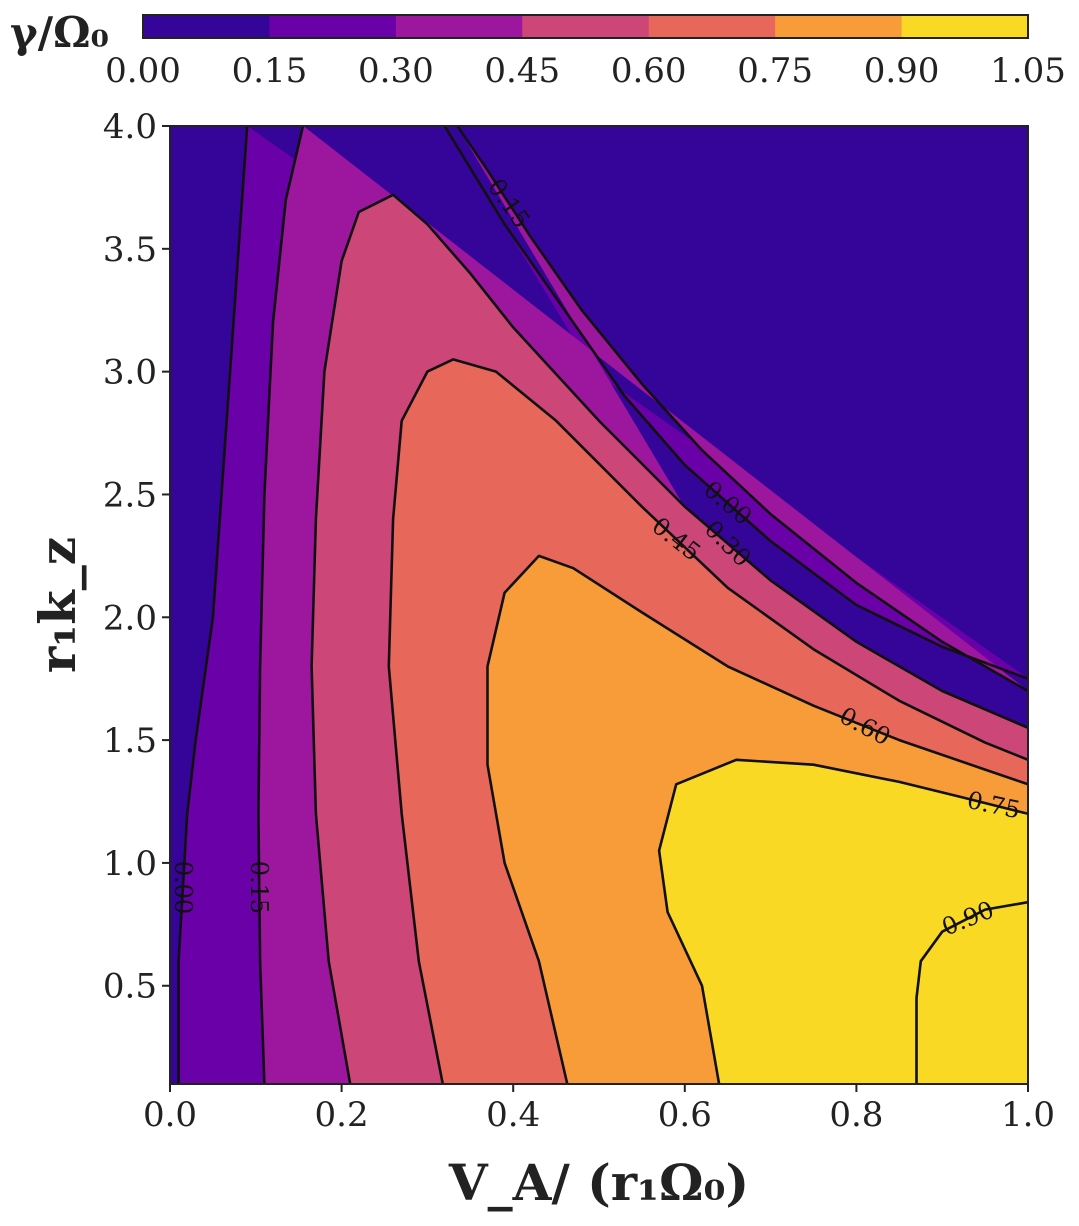 This screenshot has width=1079, height=1226. What do you see at coordinates (775, 71) in the screenshot?
I see `colorbar-tick-label: 0.75` at bounding box center [775, 71].